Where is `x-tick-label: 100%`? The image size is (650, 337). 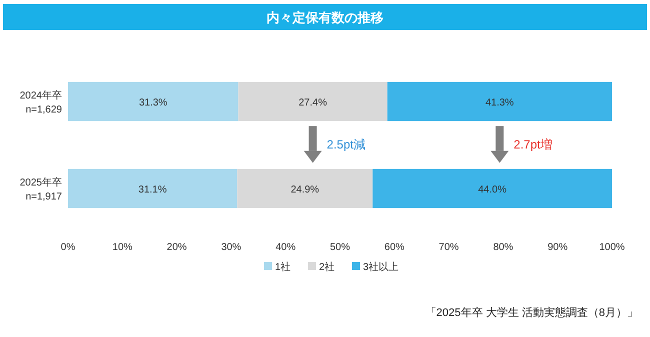 x-tick-label: 100% is located at coordinates (612, 247).